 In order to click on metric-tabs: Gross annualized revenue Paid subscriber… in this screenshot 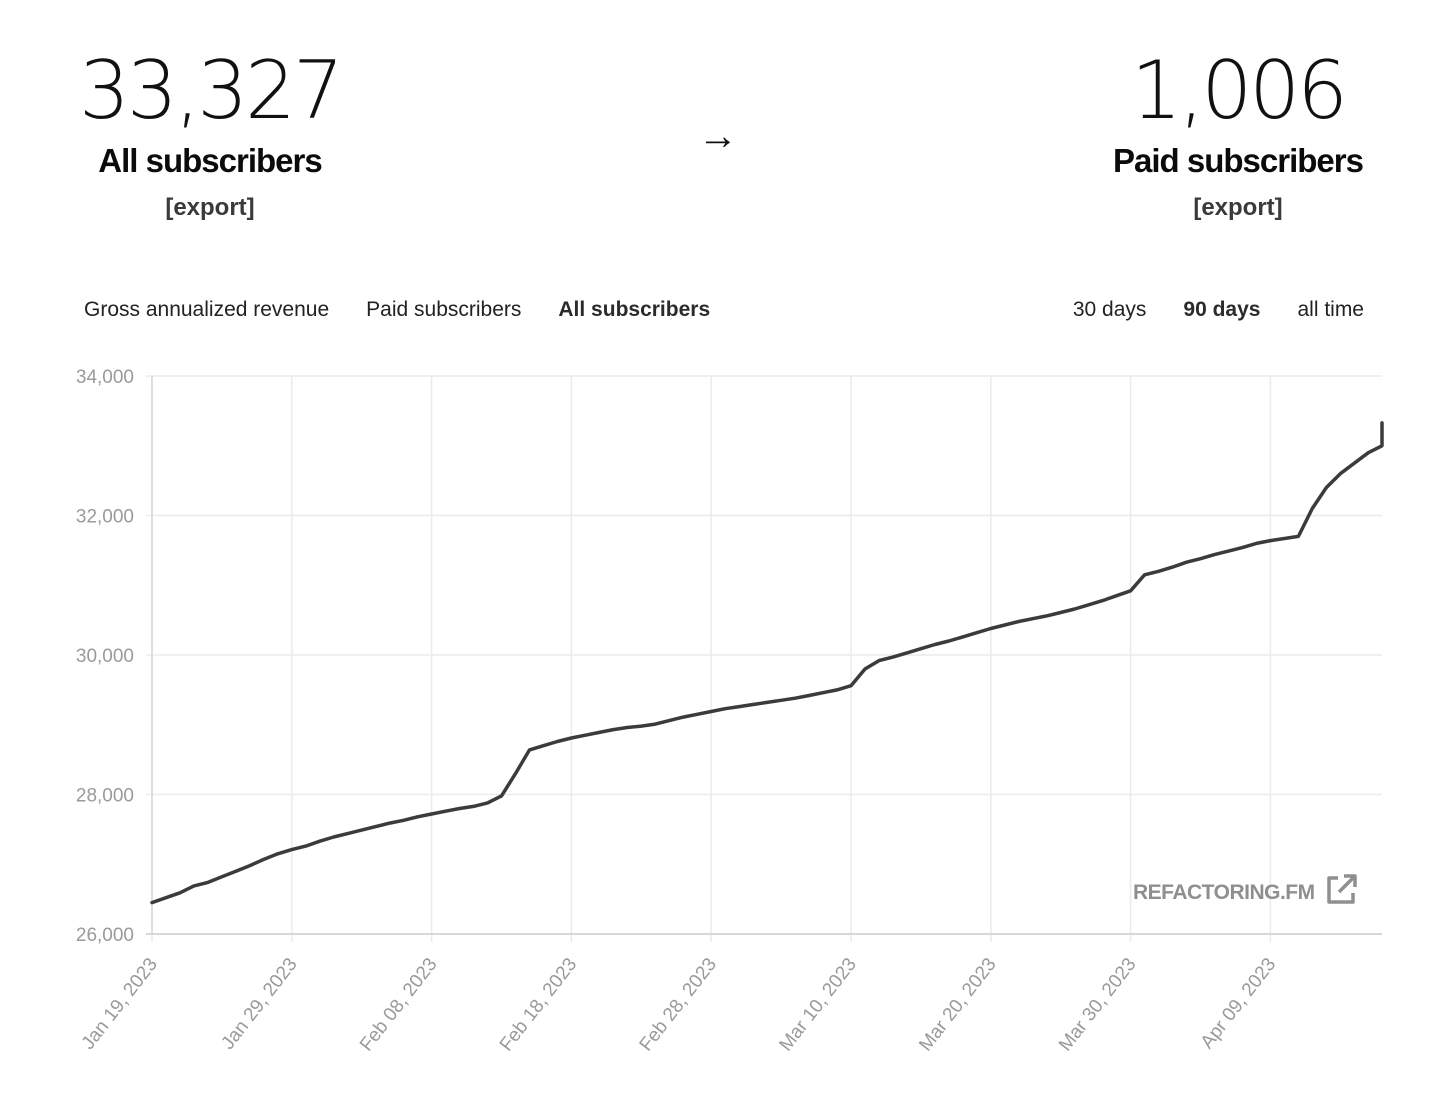, I will do `click(397, 310)`.